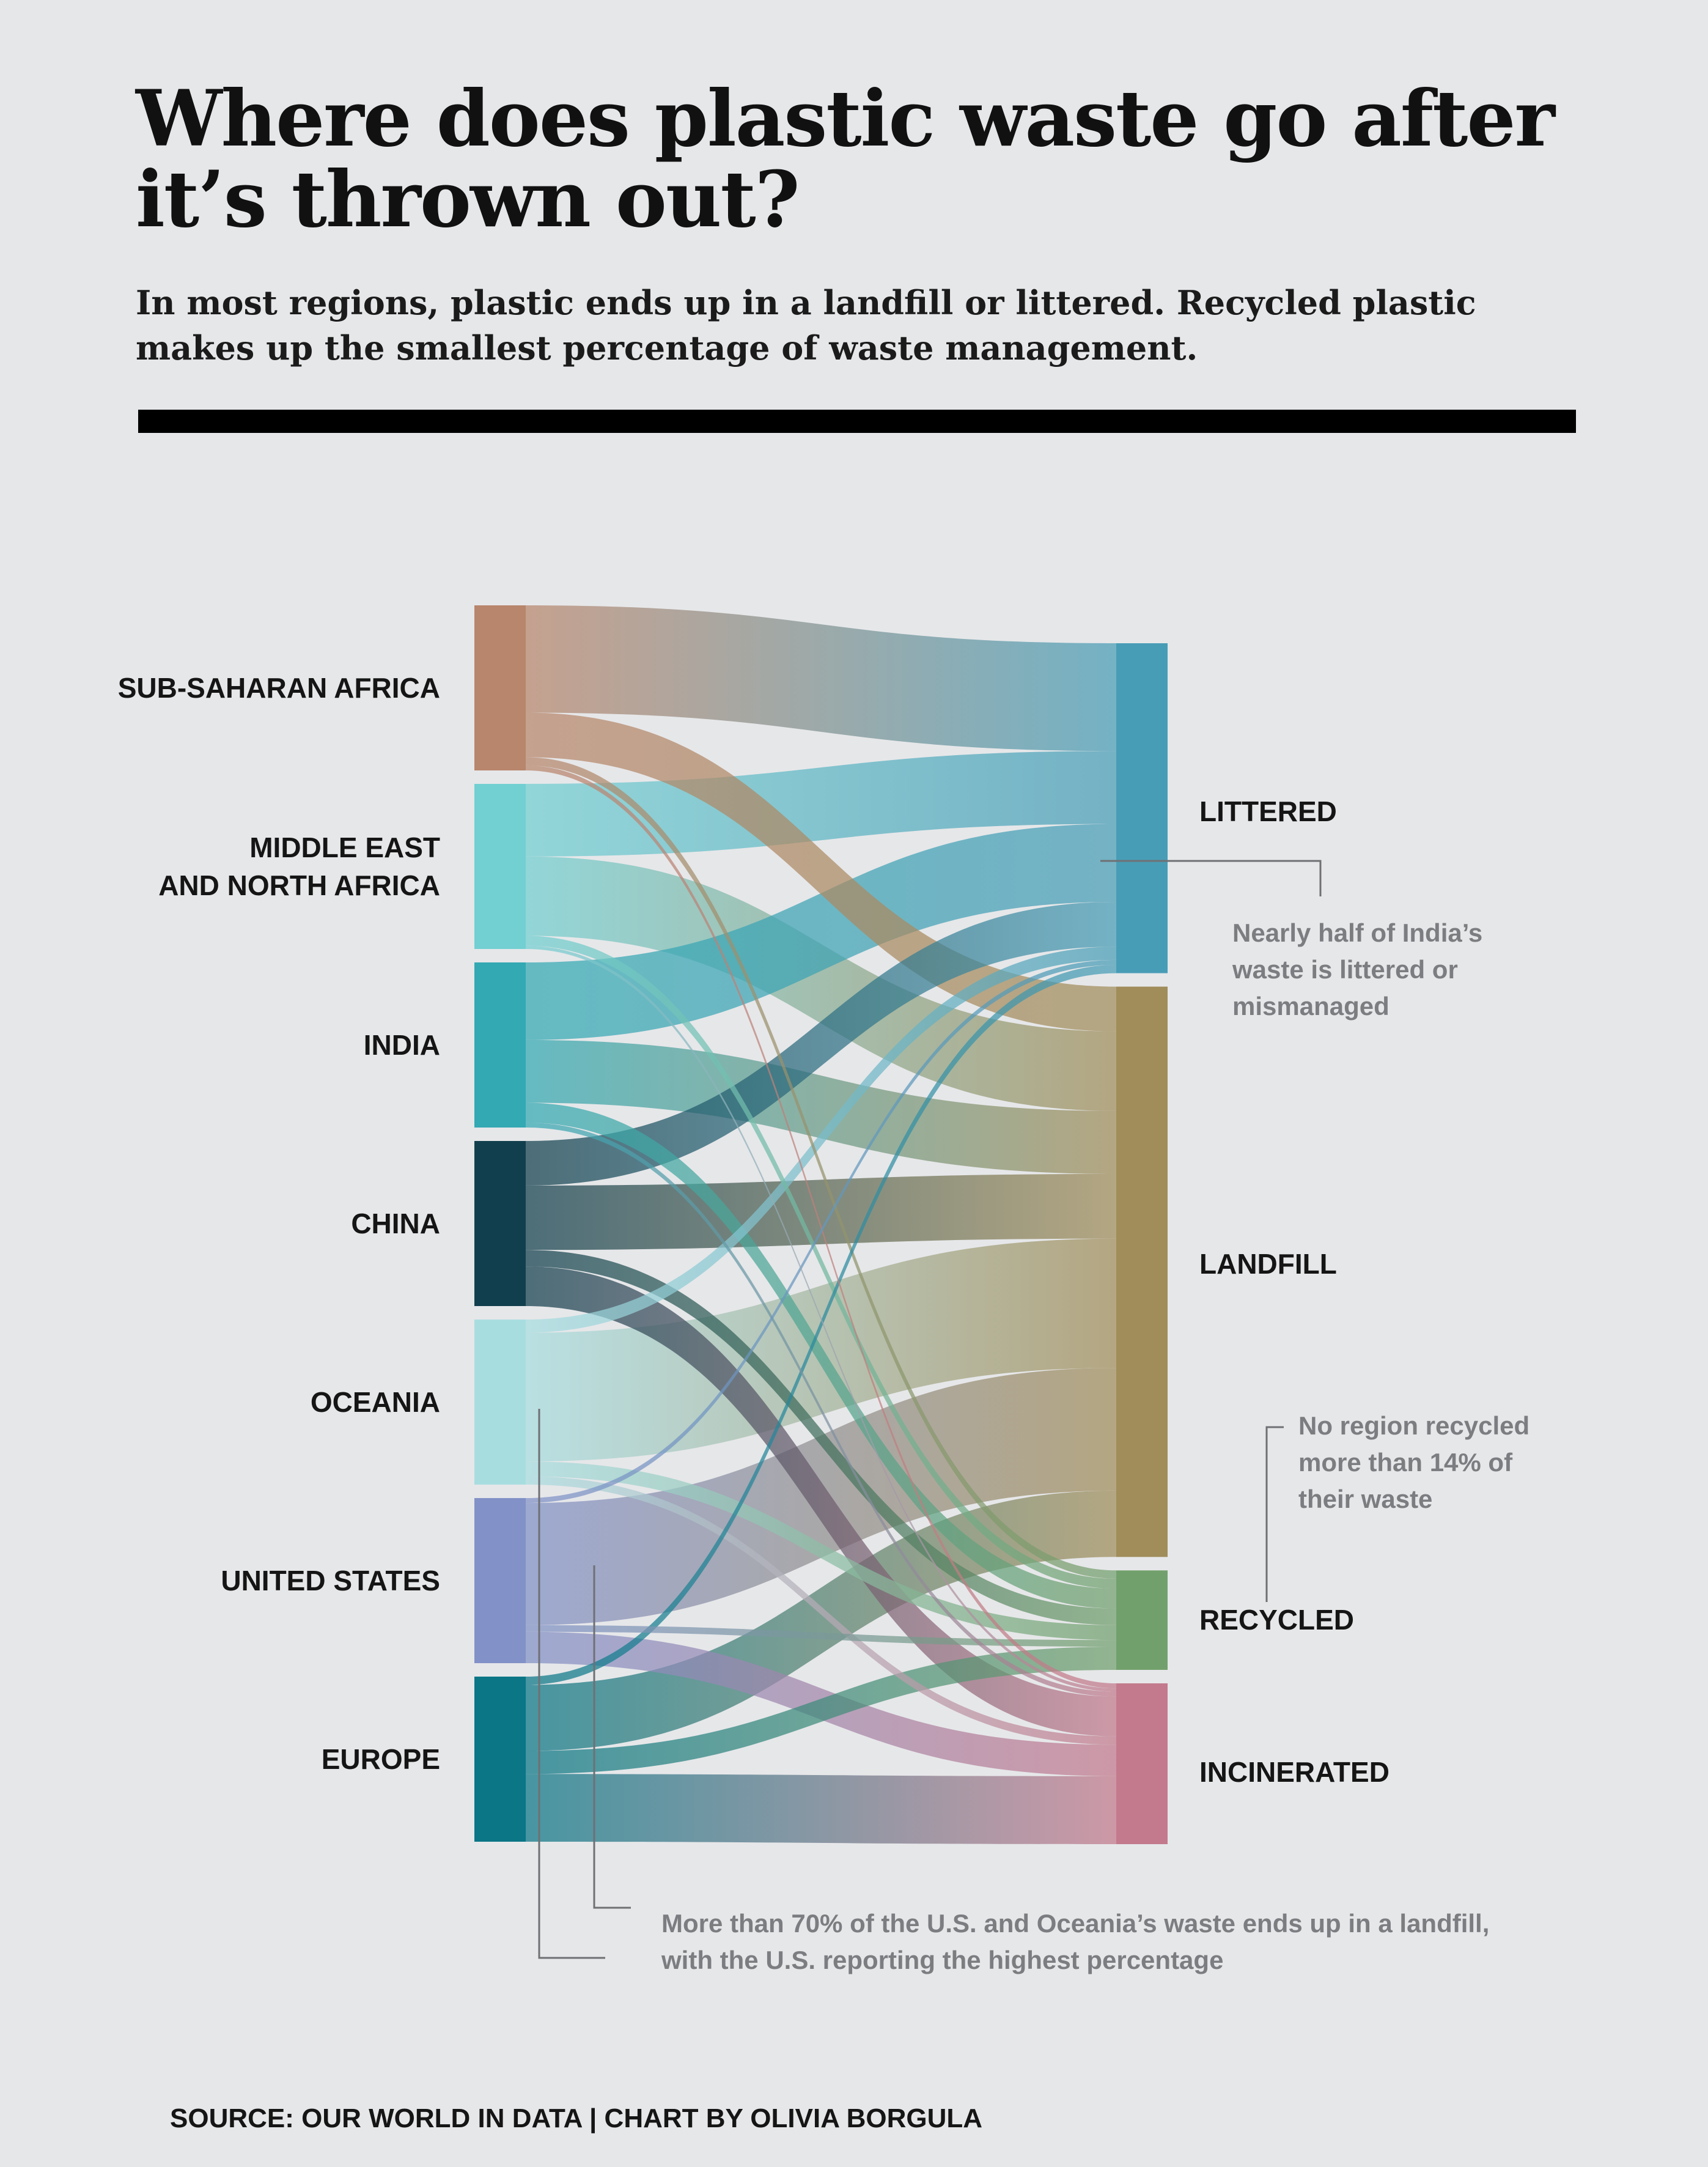 This screenshot has height=2167, width=1708. What do you see at coordinates (821, 678) in the screenshot?
I see `flow-sub-saharan-africa-to-littered` at bounding box center [821, 678].